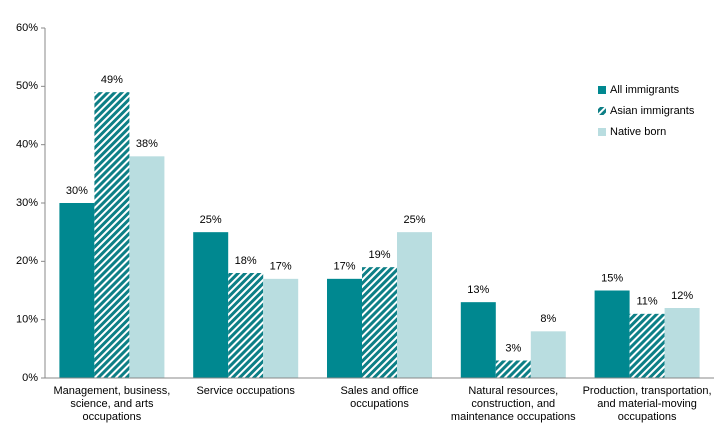 The image size is (714, 441). What do you see at coordinates (246, 261) in the screenshot?
I see `value-label: 18%` at bounding box center [246, 261].